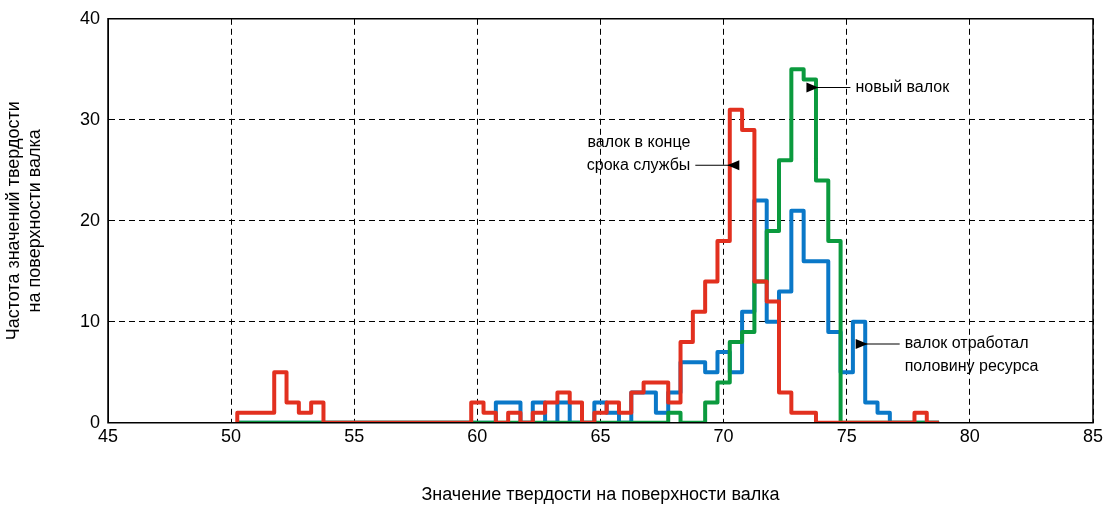  Describe the element at coordinates (89, 17) in the screenshot. I see `y-tick-label: 40` at that location.